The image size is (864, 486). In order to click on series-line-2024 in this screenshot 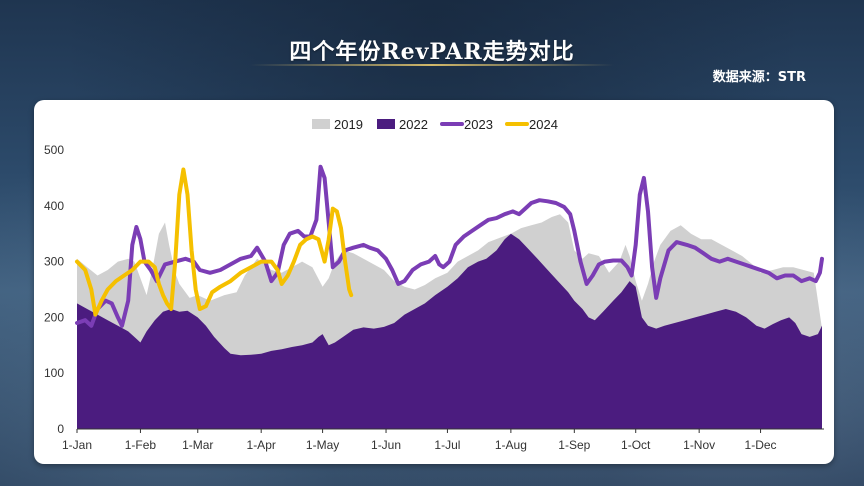, I will do `click(214, 242)`.